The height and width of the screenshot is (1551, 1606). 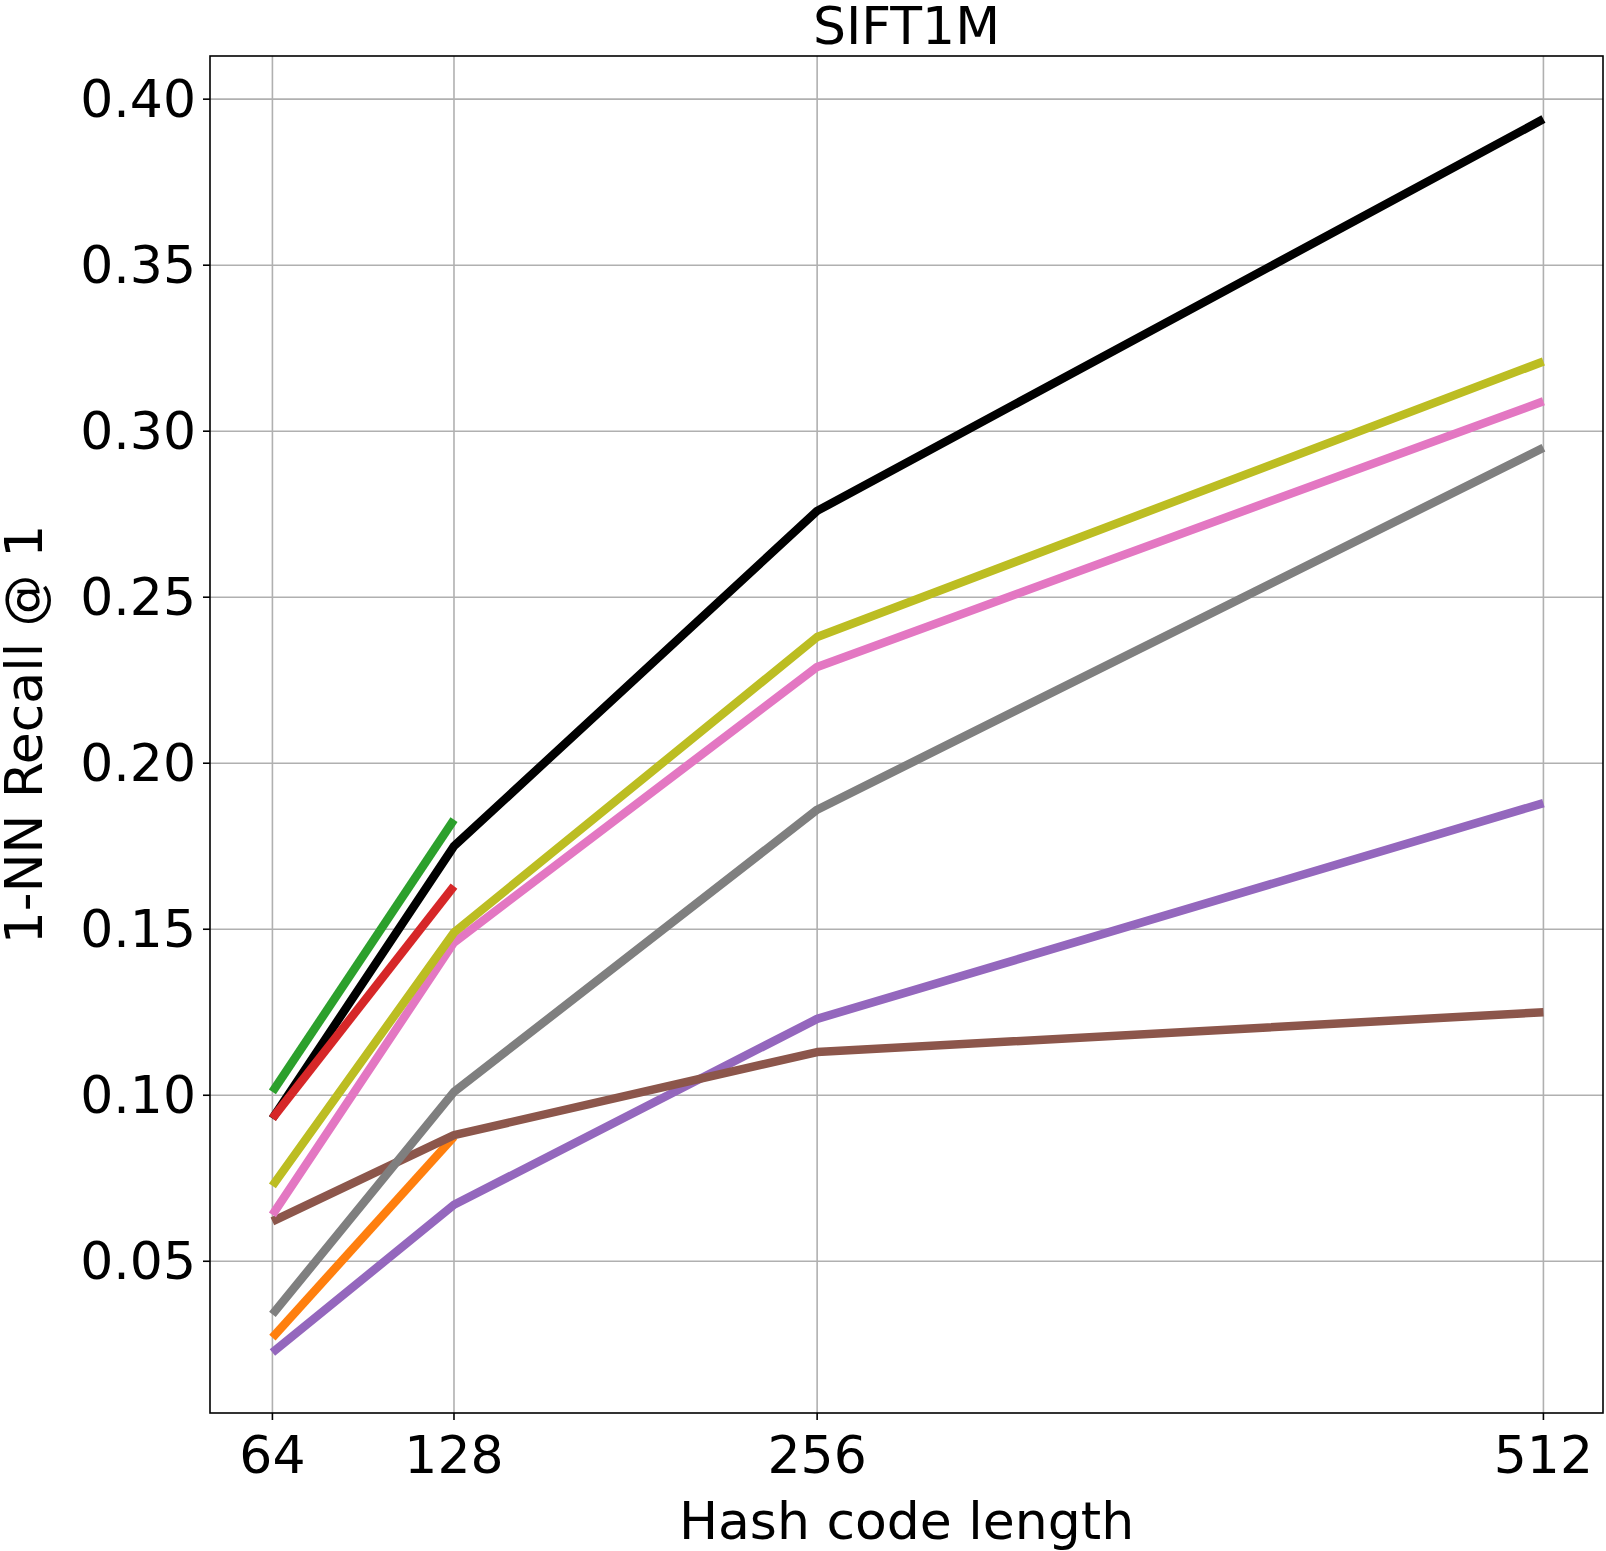 What do you see at coordinates (906, 1521) in the screenshot?
I see `x-axis-title: Hash code length` at bounding box center [906, 1521].